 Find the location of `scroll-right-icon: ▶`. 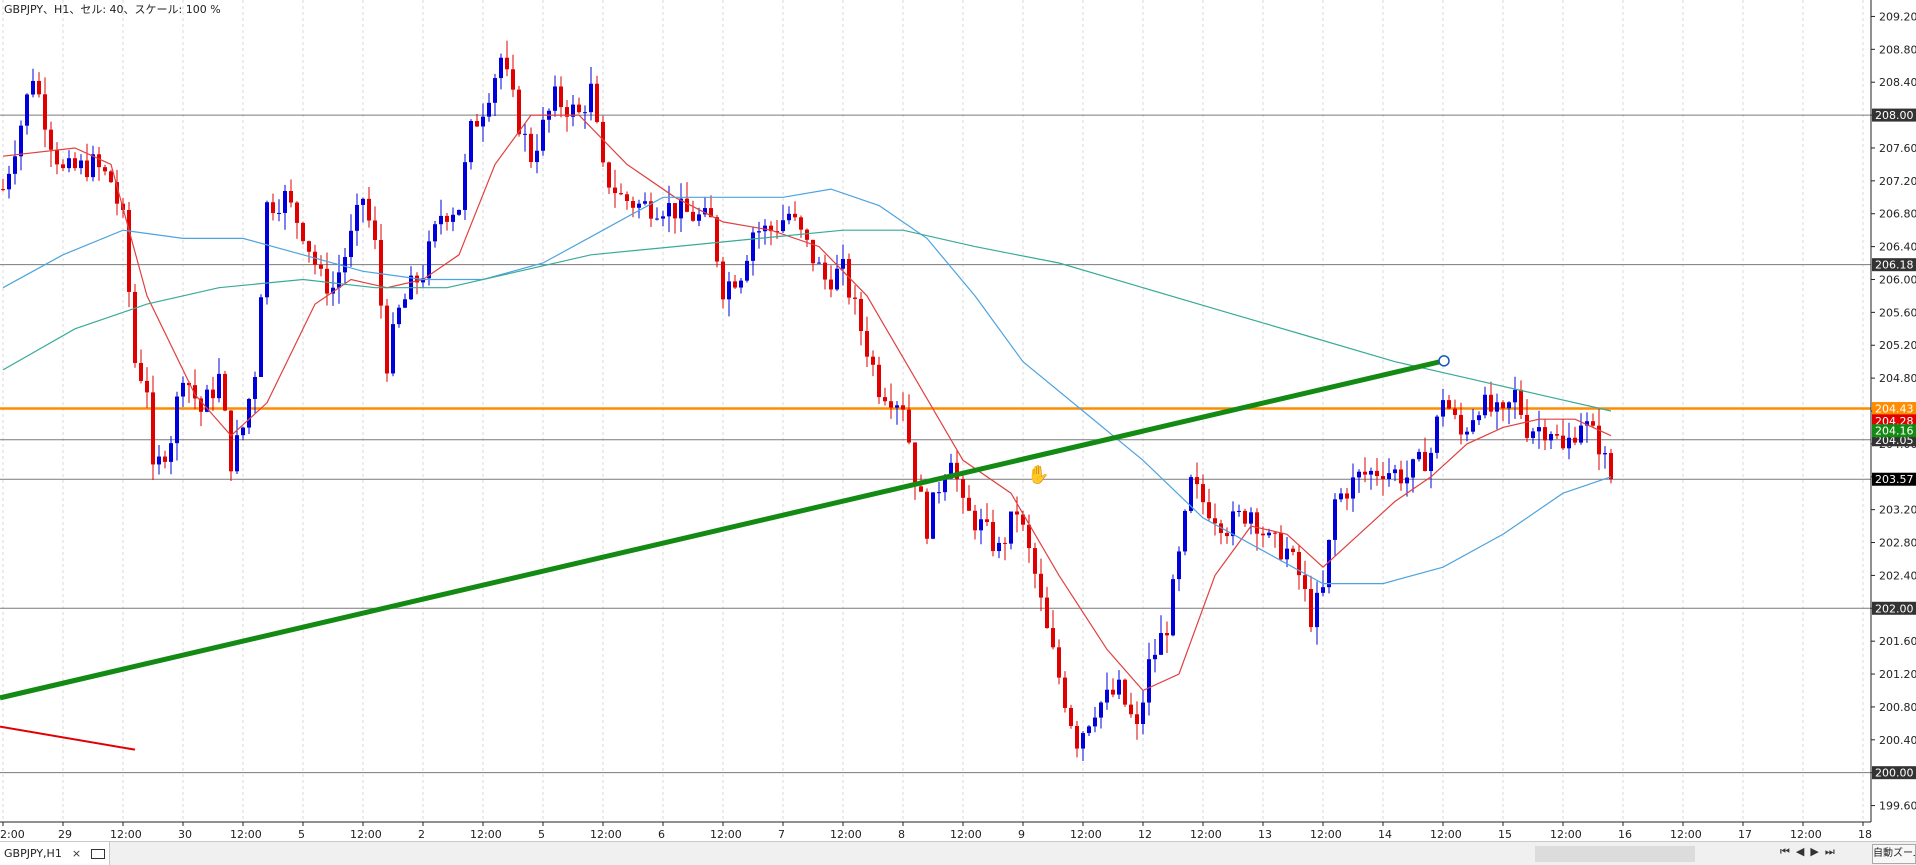

scroll-right-icon: ▶ is located at coordinates (1814, 851).